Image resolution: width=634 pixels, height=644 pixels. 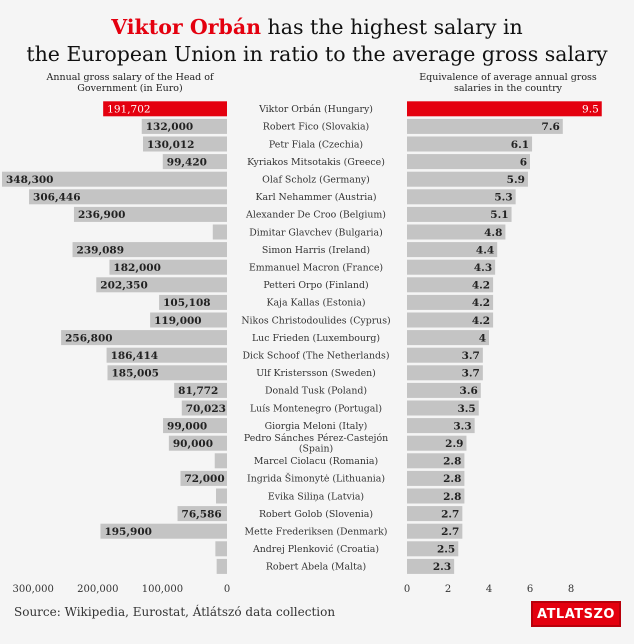 I want to click on leader-name-label: Robert Golob (Slovenia), so click(x=316, y=514).